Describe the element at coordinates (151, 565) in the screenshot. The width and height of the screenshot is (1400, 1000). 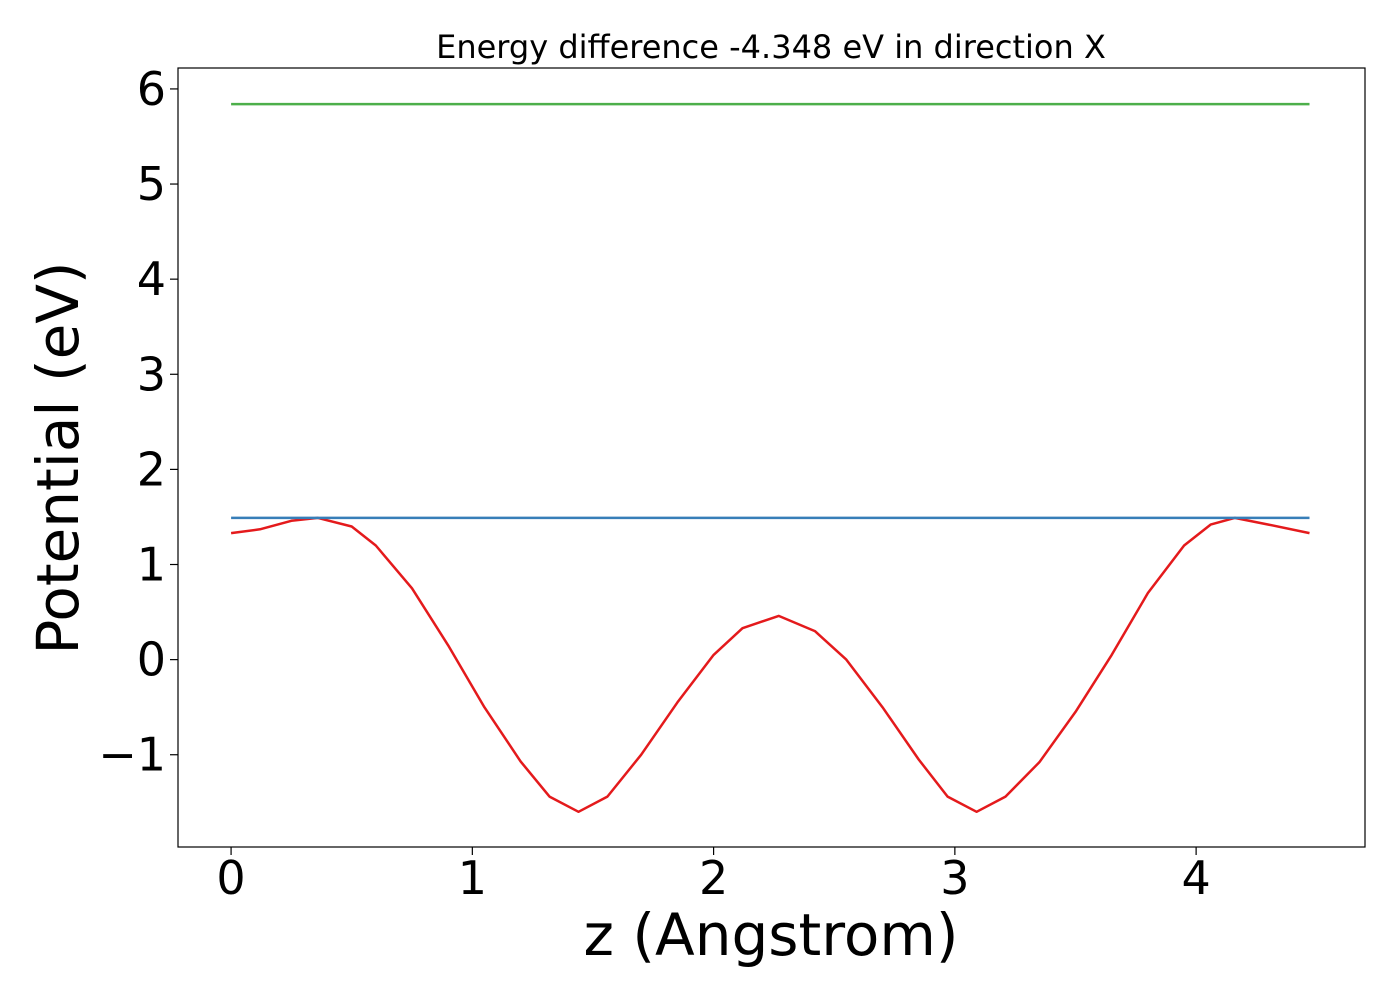
I see `y-tick-label: 1` at that location.